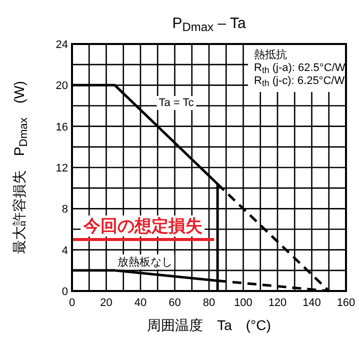 This screenshot has width=359, height=345. What do you see at coordinates (65, 210) in the screenshot?
I see `y-tick-label: 8` at bounding box center [65, 210].